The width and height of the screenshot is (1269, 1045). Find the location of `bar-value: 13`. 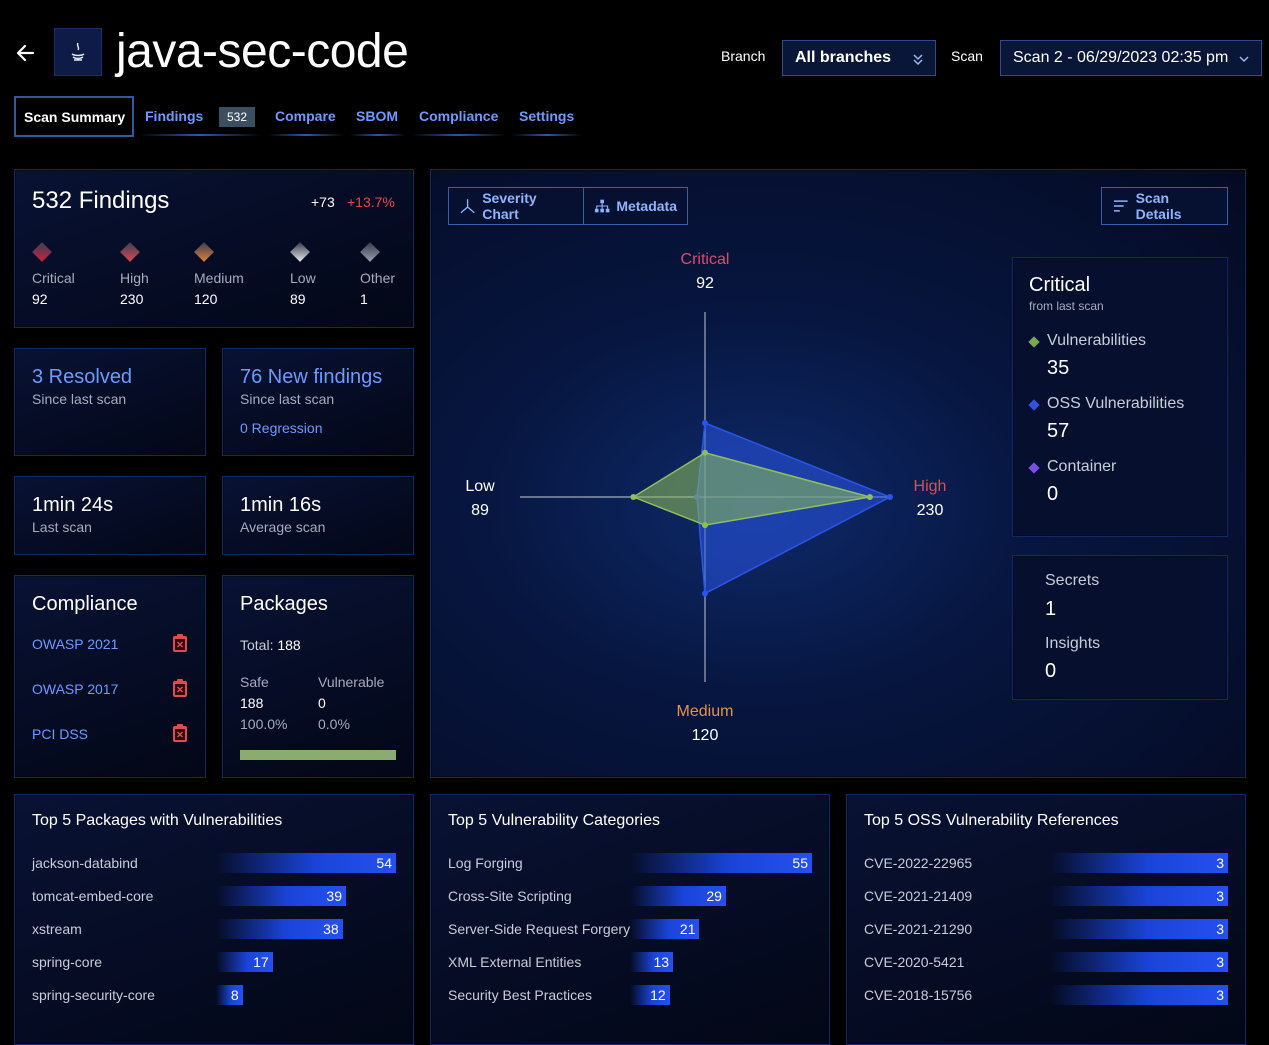

bar-value: 13 is located at coordinates (661, 962).